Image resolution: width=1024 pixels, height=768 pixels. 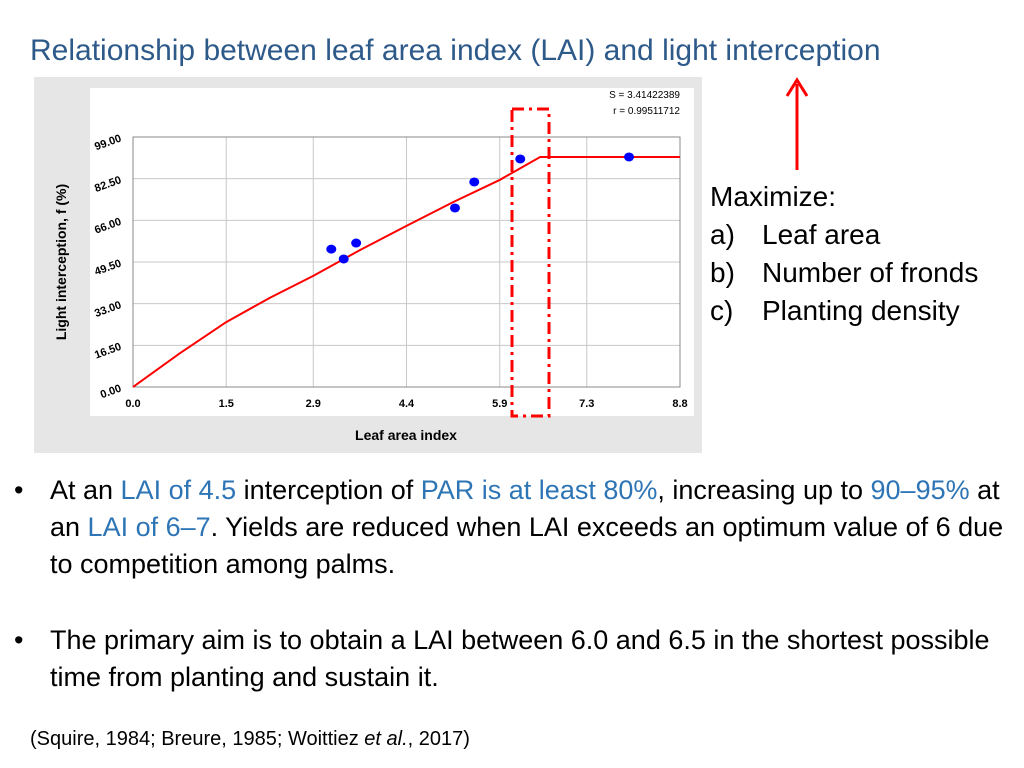 What do you see at coordinates (644, 95) in the screenshot?
I see `annotation: S = 3.41422389` at bounding box center [644, 95].